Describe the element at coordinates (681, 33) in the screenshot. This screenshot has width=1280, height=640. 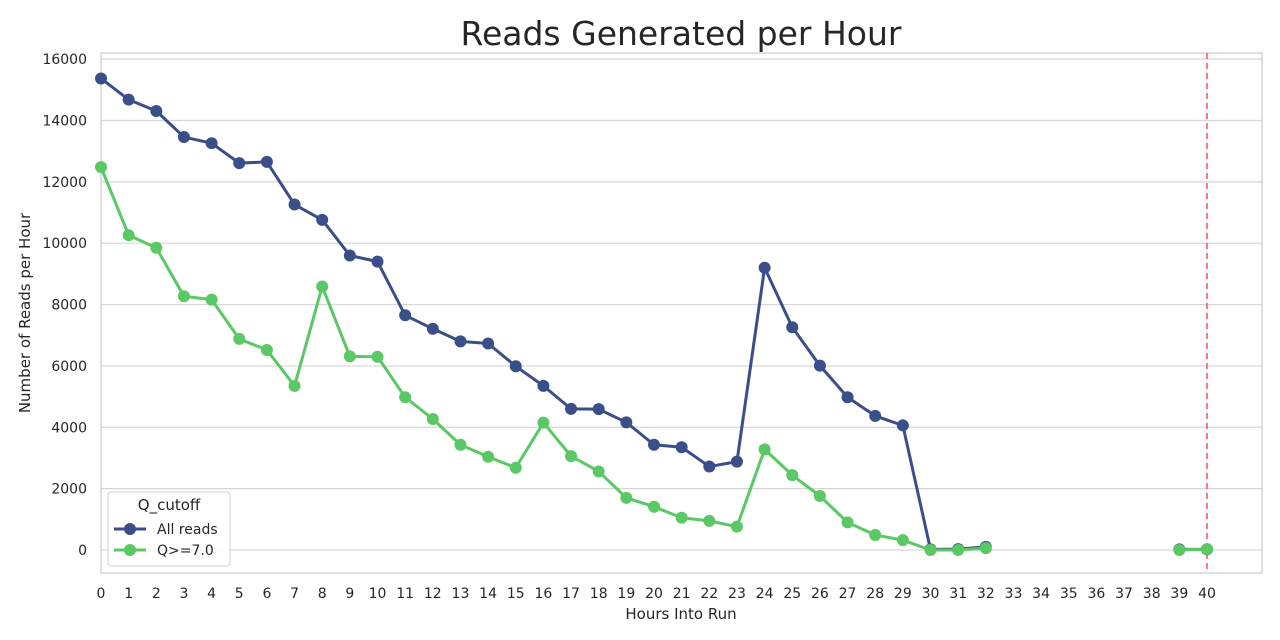
I see `chart-title: Reads Generated per Hour` at that location.